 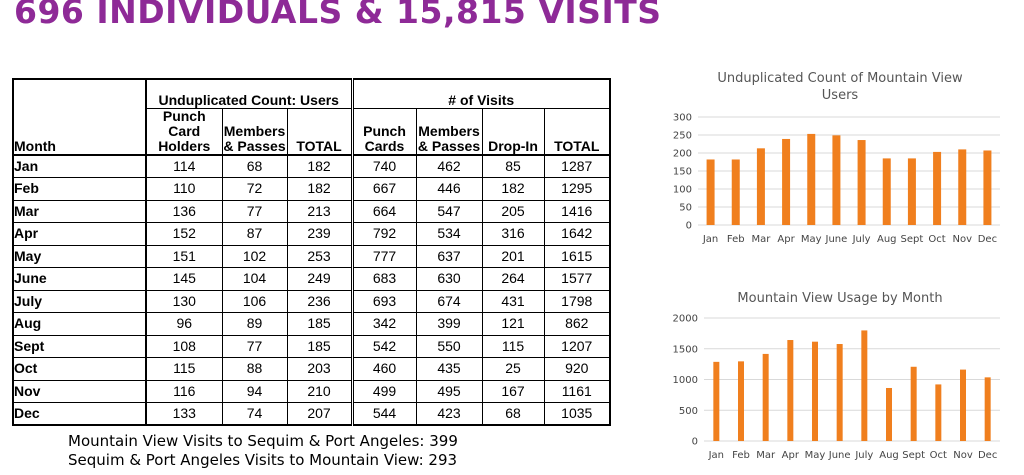 What do you see at coordinates (183, 233) in the screenshot?
I see `punch-card-holders-cell: 152` at bounding box center [183, 233].